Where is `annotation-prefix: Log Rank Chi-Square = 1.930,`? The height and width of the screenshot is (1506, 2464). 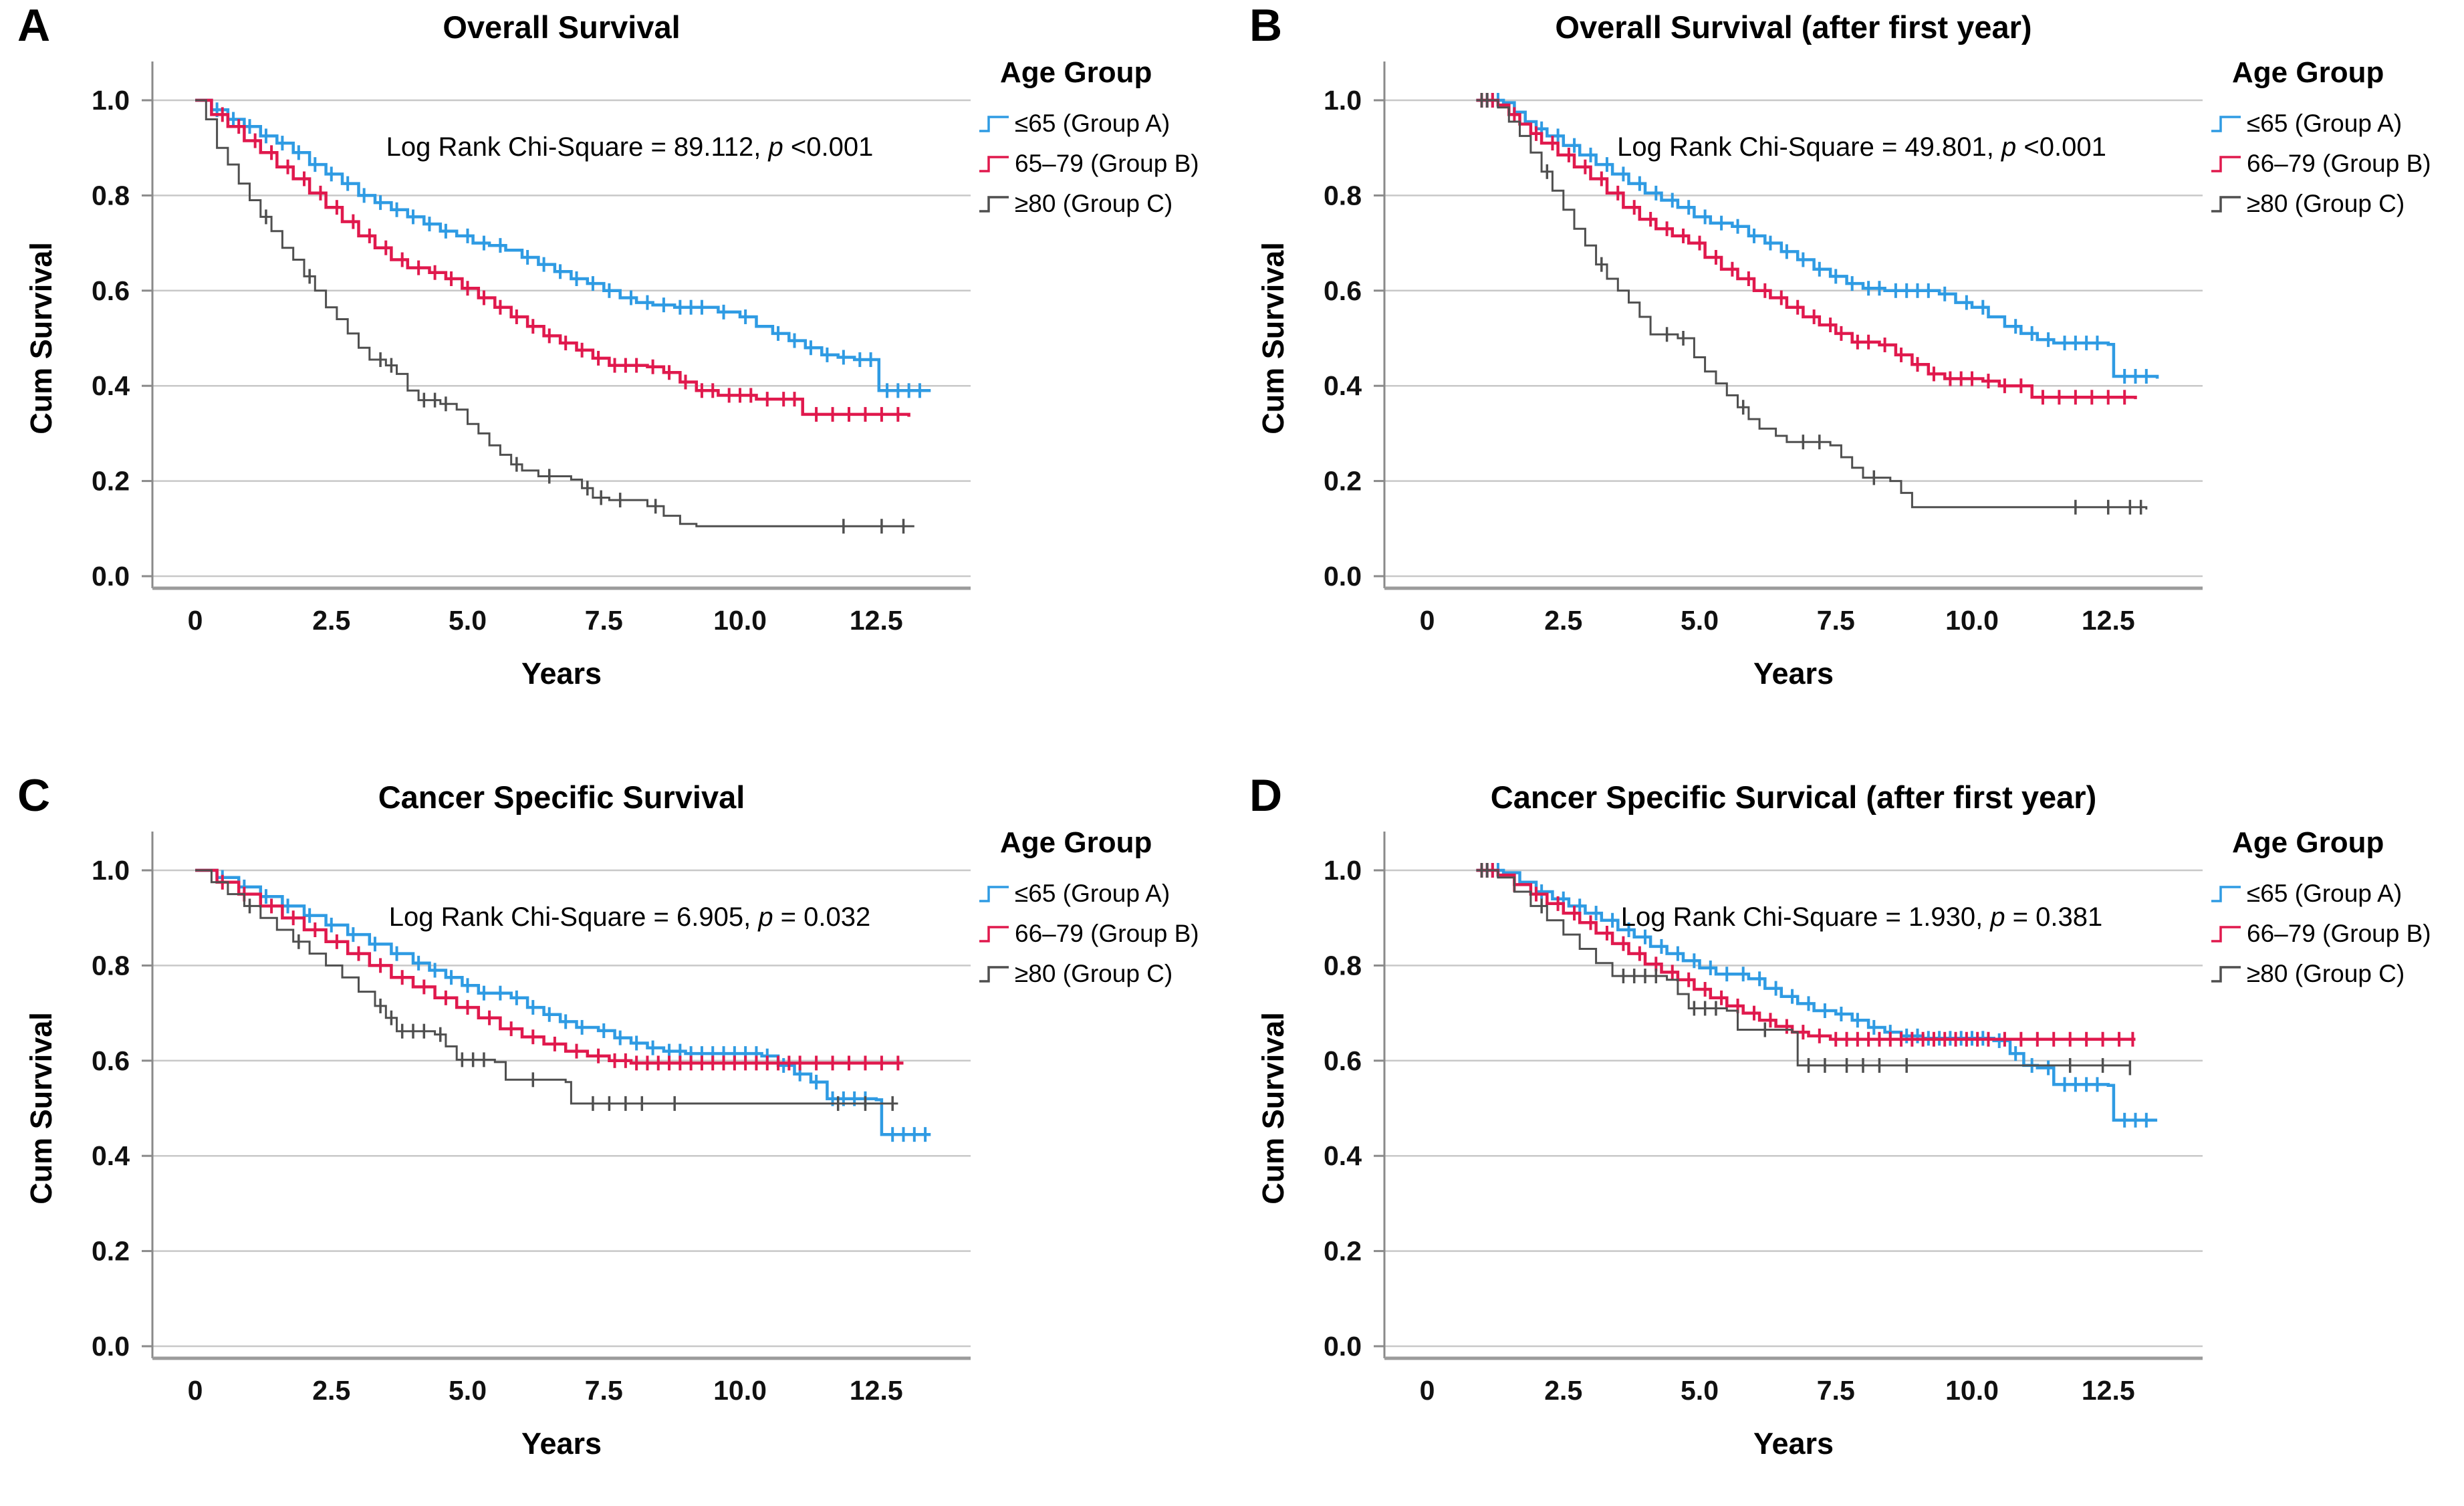 annotation-prefix: Log Rank Chi-Square = 1.930, is located at coordinates (1806, 917).